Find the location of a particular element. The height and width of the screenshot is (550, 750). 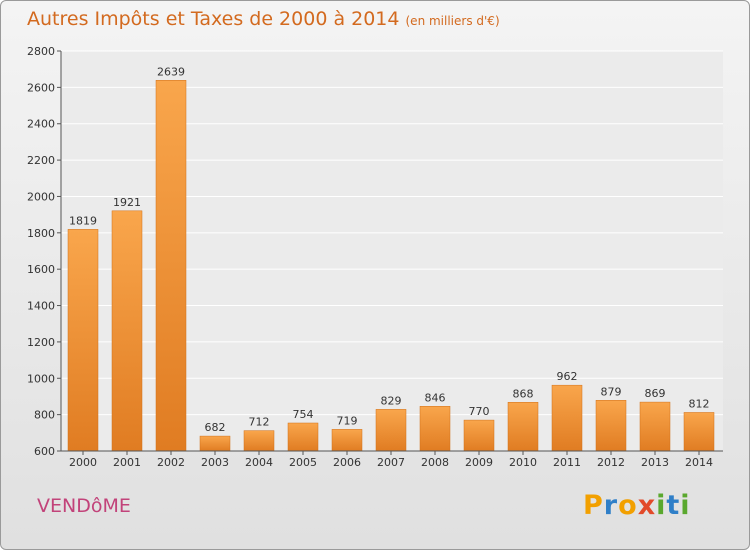

logo-letter: x is located at coordinates (647, 505).